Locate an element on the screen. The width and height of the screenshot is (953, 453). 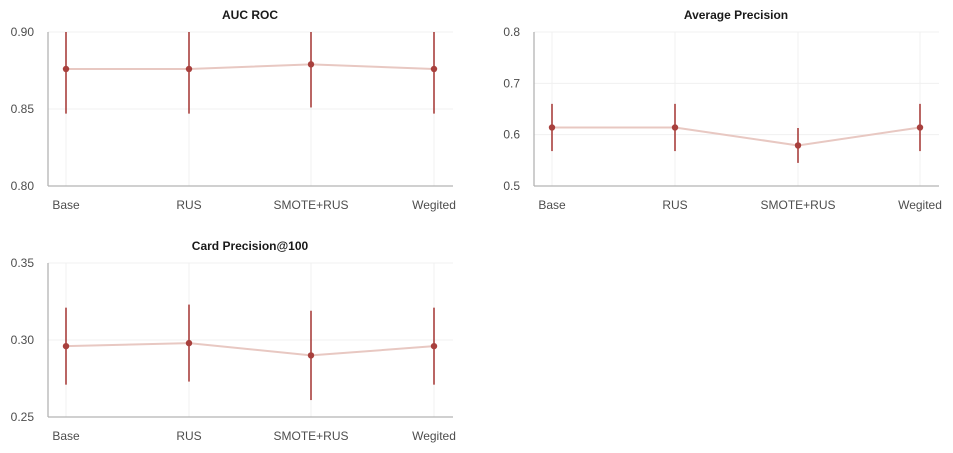
panel-title: Card Precision@100 is located at coordinates (250, 246).